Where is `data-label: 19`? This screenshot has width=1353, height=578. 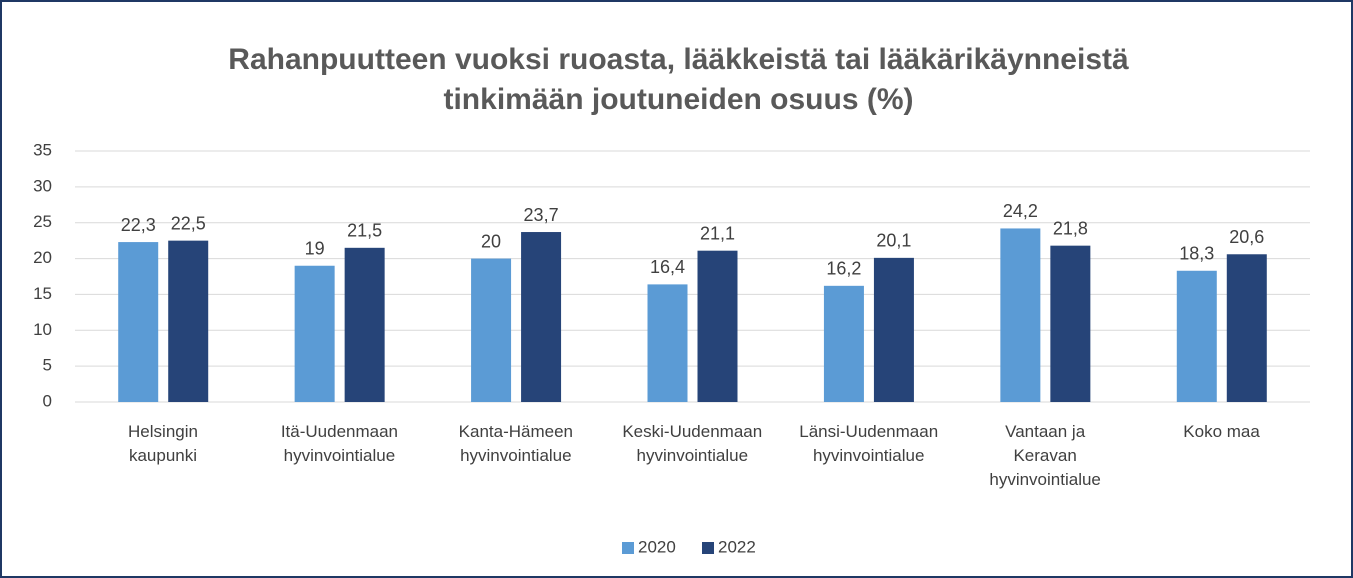
data-label: 19 is located at coordinates (315, 248).